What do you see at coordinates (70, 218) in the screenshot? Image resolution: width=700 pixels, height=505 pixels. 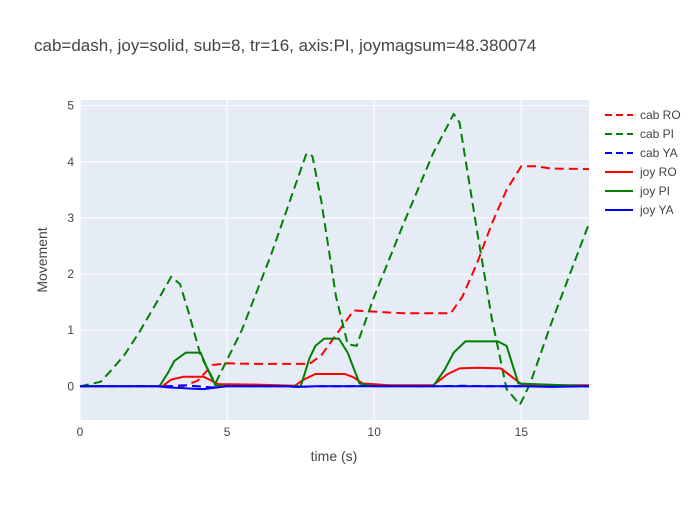 I see `y-tick-label: 3` at bounding box center [70, 218].